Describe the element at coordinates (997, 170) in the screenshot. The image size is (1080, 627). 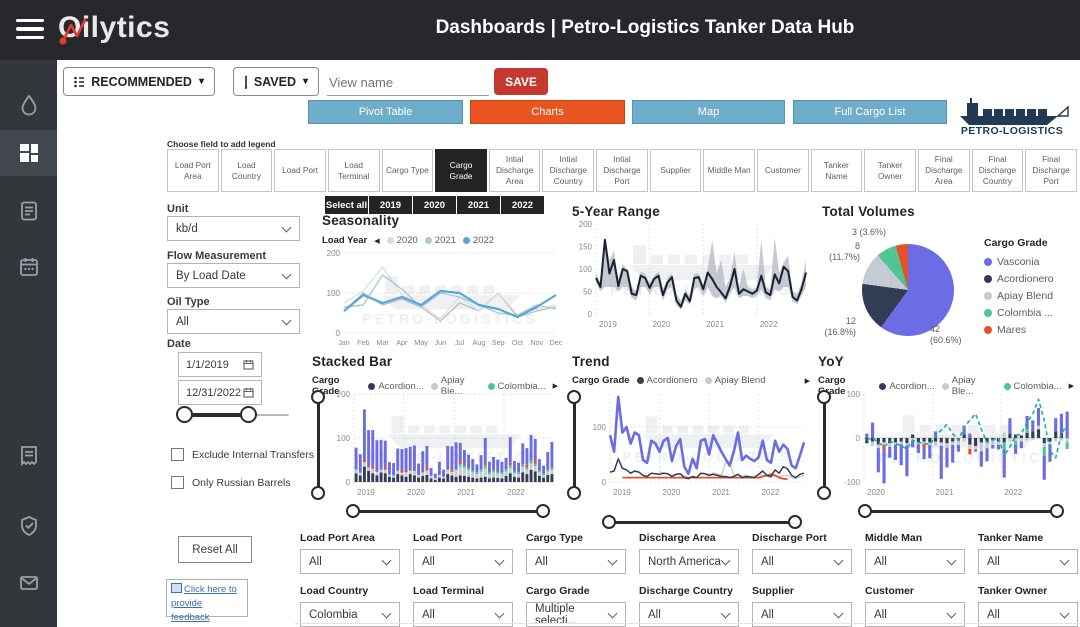
I see `field-button-final-discharge-country: Final Discharge Country` at that location.